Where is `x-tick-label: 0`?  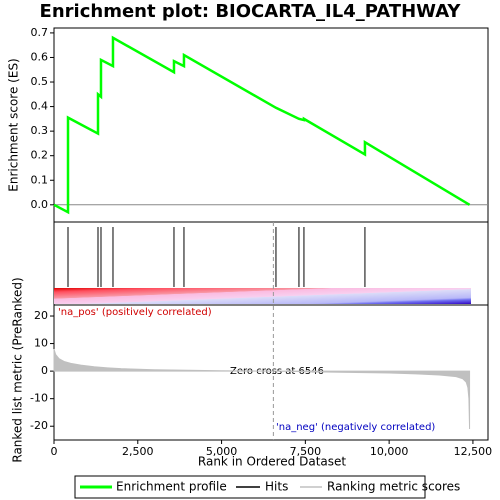 x-tick-label: 0 is located at coordinates (54, 451).